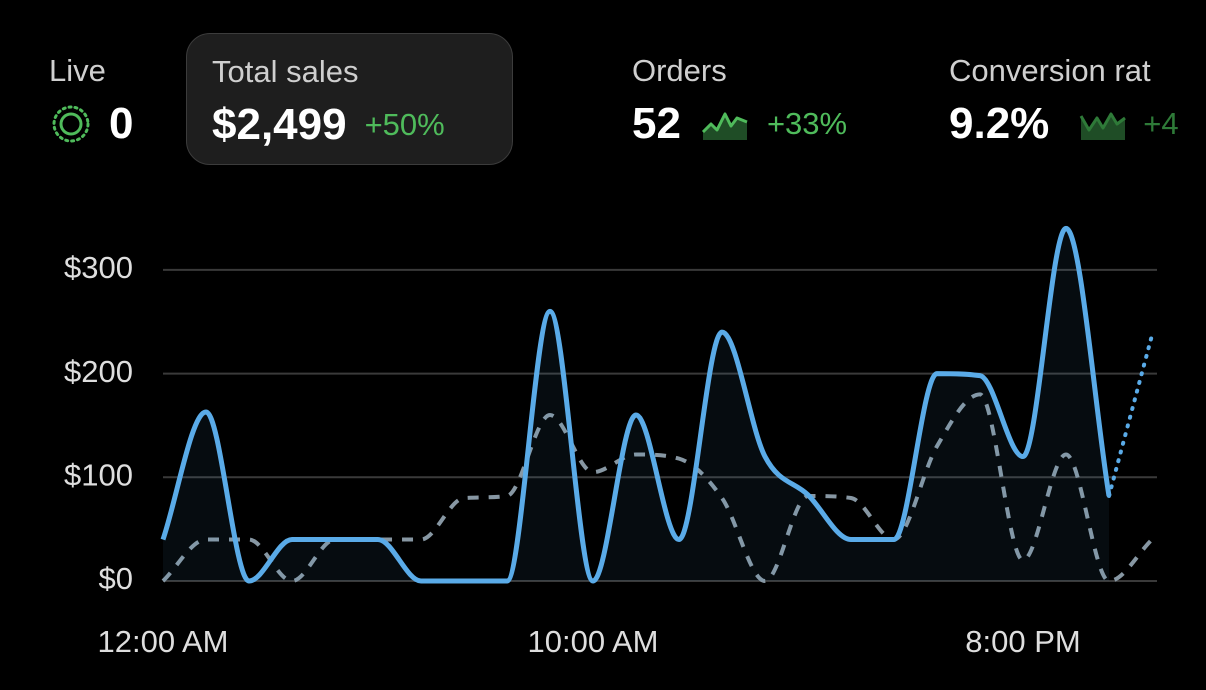  What do you see at coordinates (1050, 70) in the screenshot?
I see `metric-label: Conversion rat` at bounding box center [1050, 70].